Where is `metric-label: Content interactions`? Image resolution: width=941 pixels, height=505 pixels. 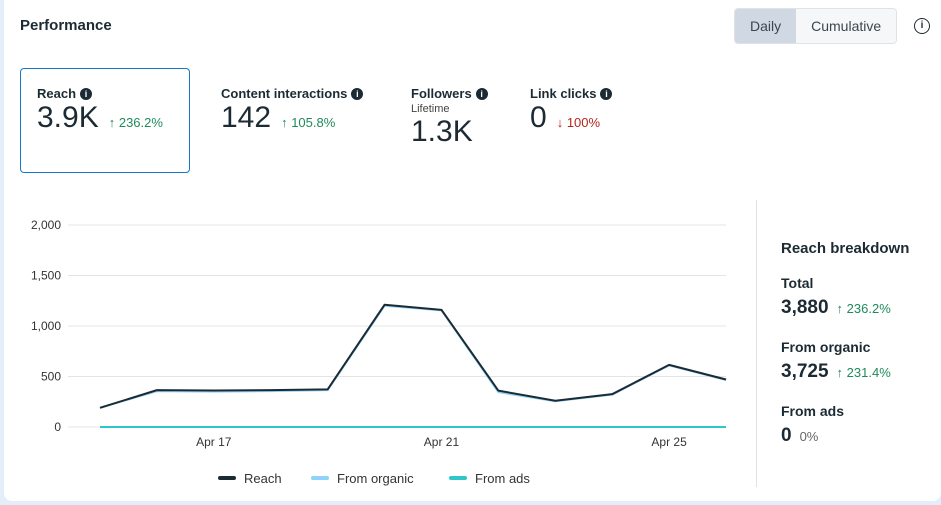 metric-label: Content interactions is located at coordinates (284, 93).